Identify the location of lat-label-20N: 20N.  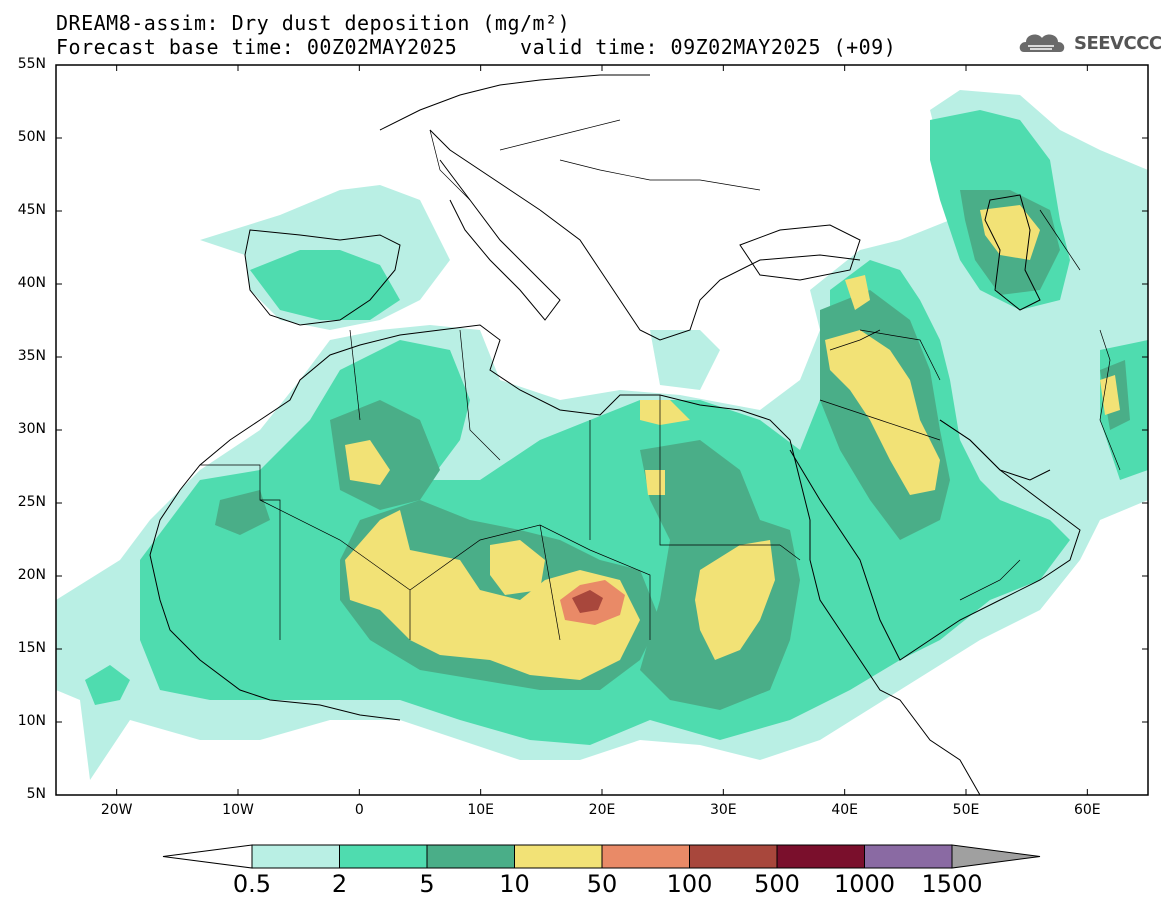
(31, 575).